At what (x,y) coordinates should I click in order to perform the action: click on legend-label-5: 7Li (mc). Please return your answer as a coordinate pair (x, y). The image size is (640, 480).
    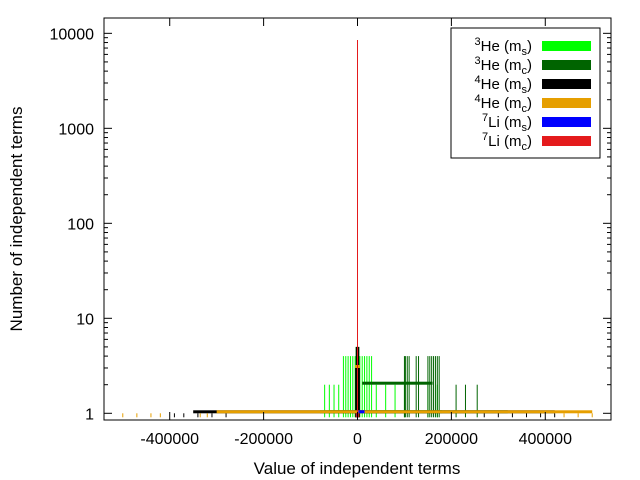
    Looking at the image, I should click on (507, 142).